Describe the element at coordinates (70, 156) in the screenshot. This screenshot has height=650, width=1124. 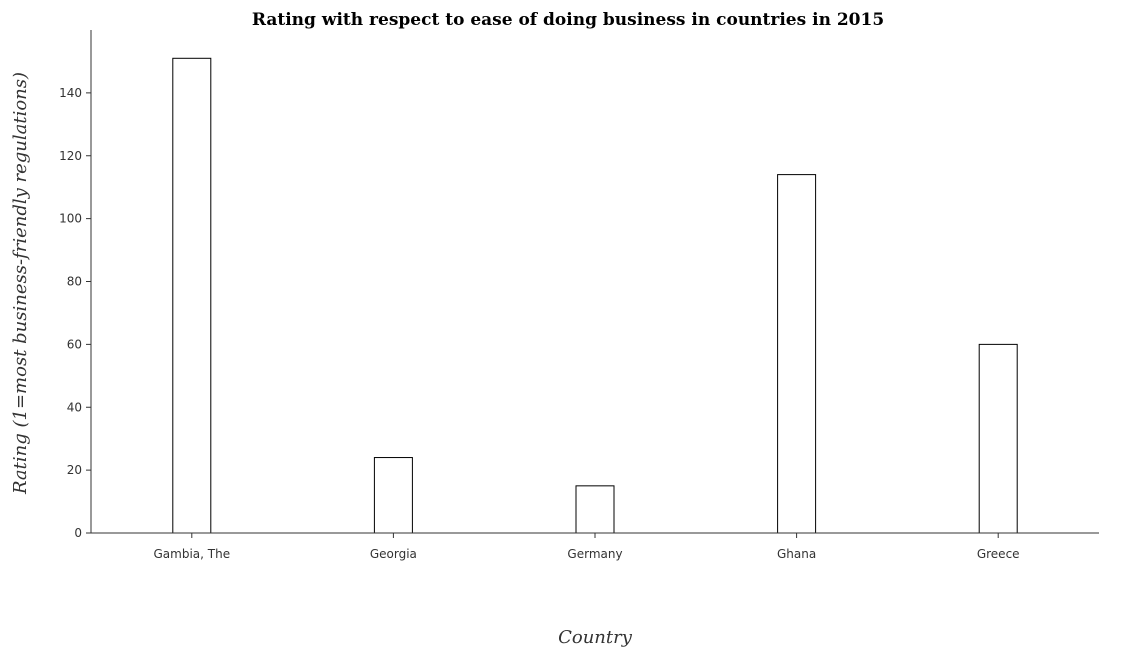
I see `y-tick-label: 120` at that location.